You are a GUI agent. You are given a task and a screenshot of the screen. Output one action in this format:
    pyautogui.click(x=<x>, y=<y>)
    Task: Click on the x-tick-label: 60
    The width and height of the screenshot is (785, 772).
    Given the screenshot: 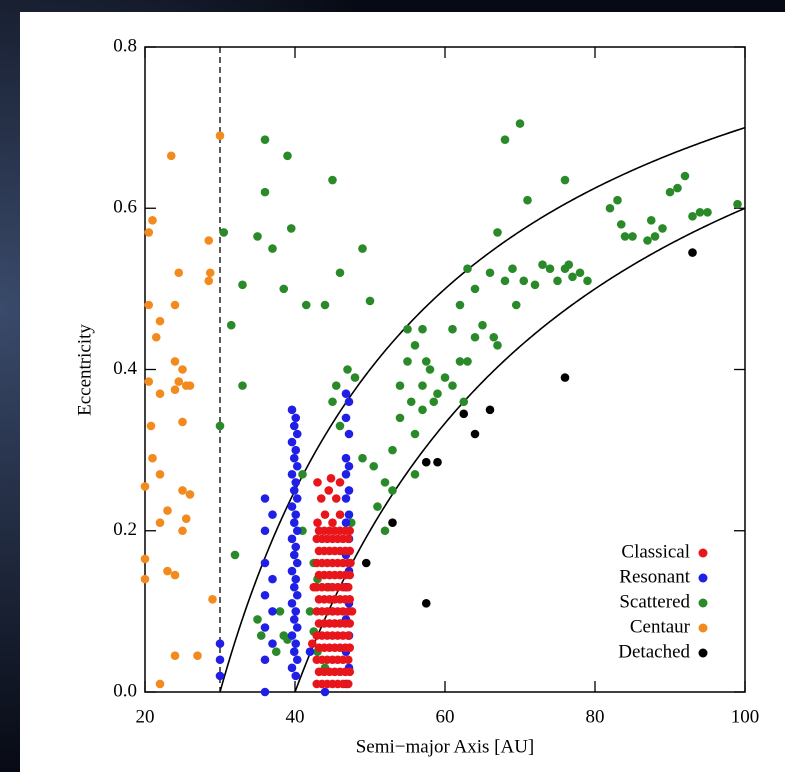 What is the action you would take?
    pyautogui.click(x=445, y=716)
    